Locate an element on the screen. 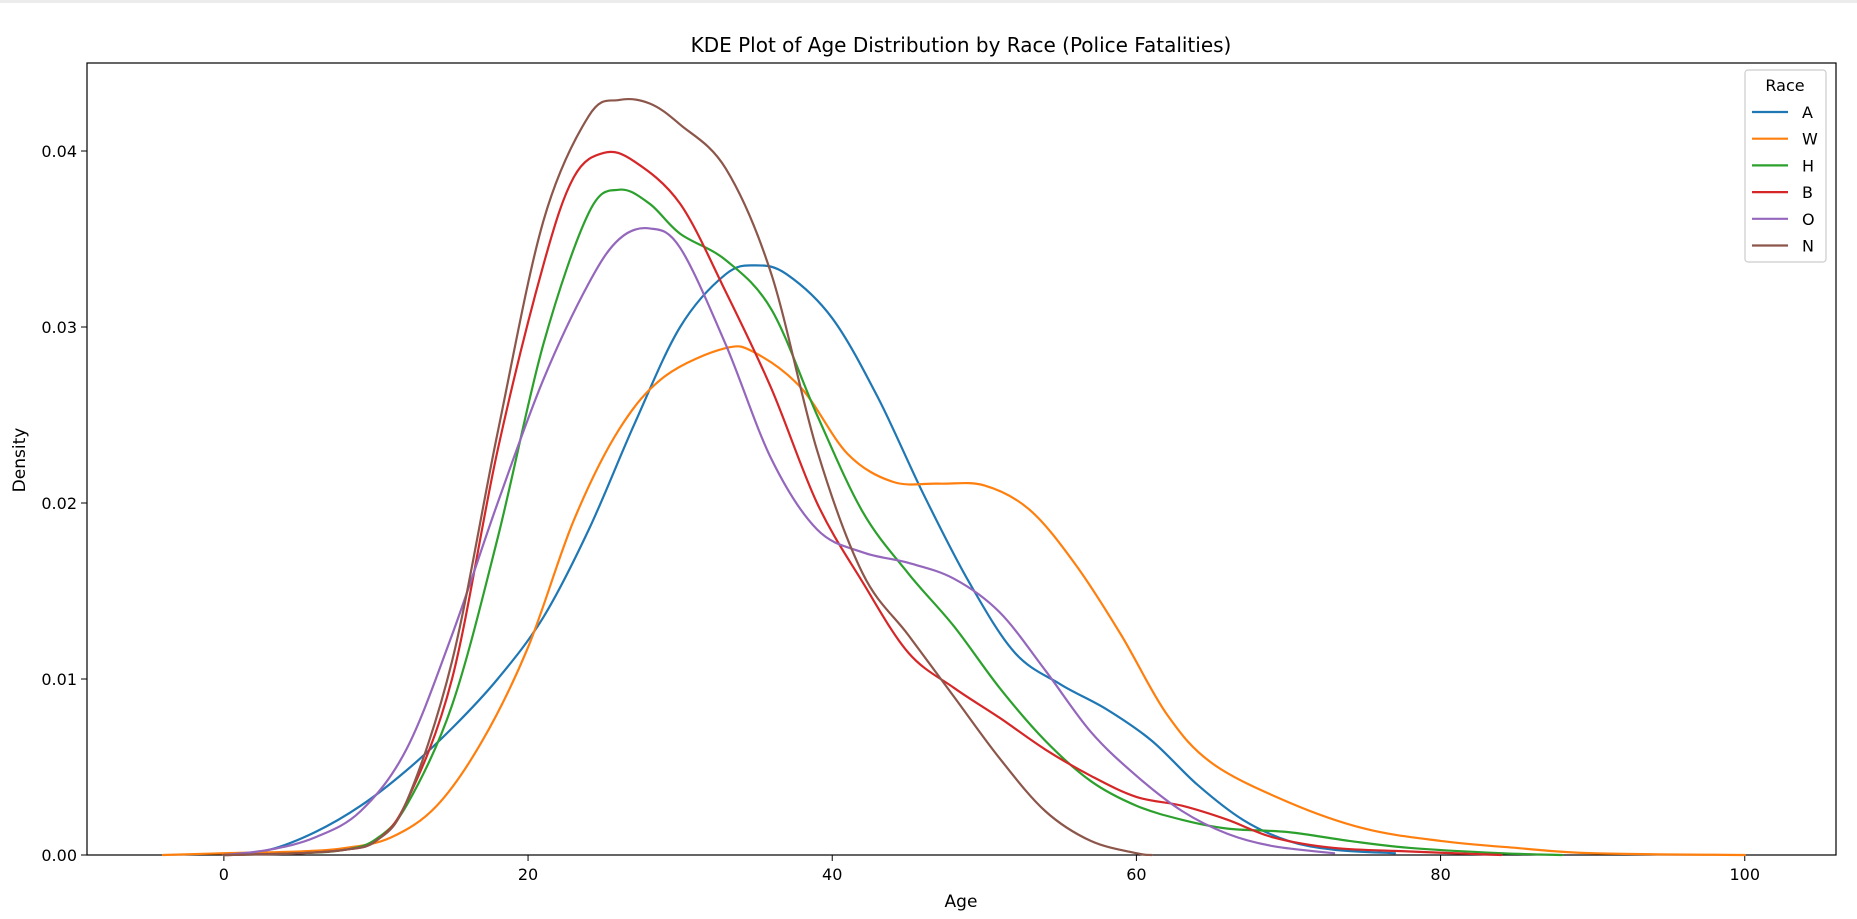 This screenshot has width=1857, height=919. window-top-strip is located at coordinates (928, 1).